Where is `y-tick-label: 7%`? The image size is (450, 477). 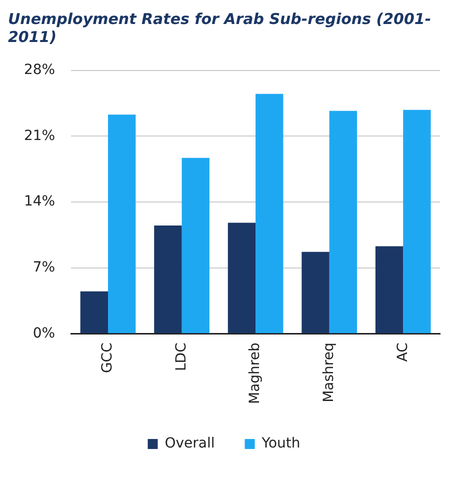 y-tick-label: 7% is located at coordinates (44, 267).